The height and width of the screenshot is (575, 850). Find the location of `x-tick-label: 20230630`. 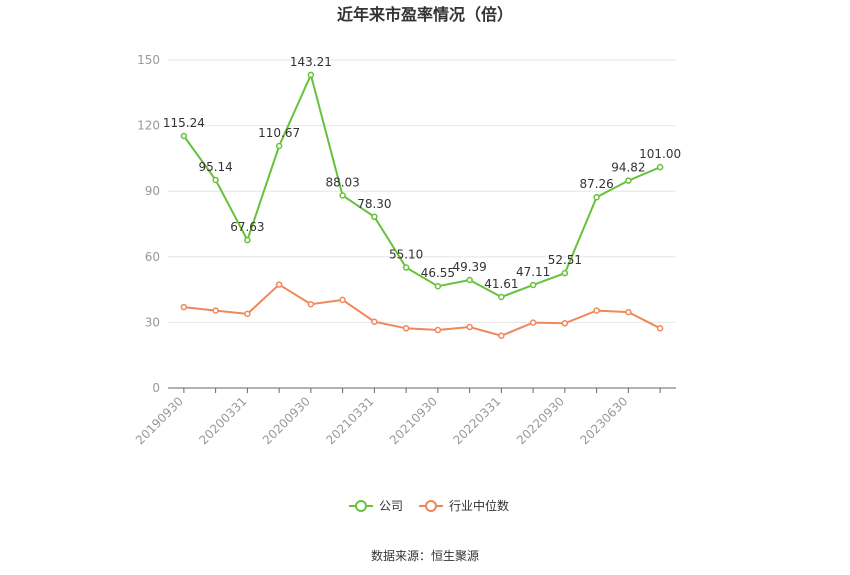

x-tick-label: 20230630 is located at coordinates (603, 420).